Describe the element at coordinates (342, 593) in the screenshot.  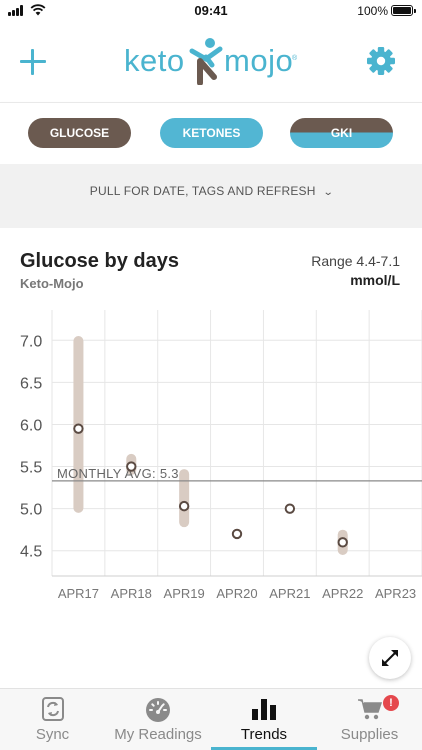
I see `x-tick-label: APR22` at that location.